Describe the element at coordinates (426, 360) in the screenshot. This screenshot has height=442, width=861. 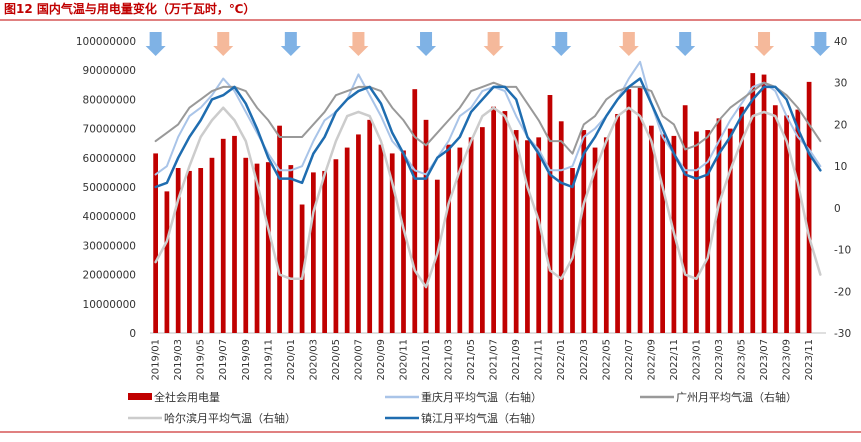
I see `x-tick-label: 2021/01` at that location.